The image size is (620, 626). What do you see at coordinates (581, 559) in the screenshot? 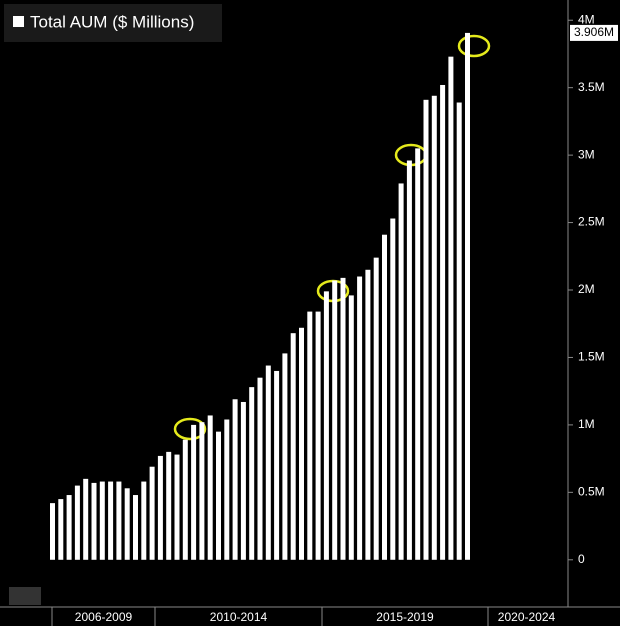
I see `y-tick-label: 0` at bounding box center [581, 559].